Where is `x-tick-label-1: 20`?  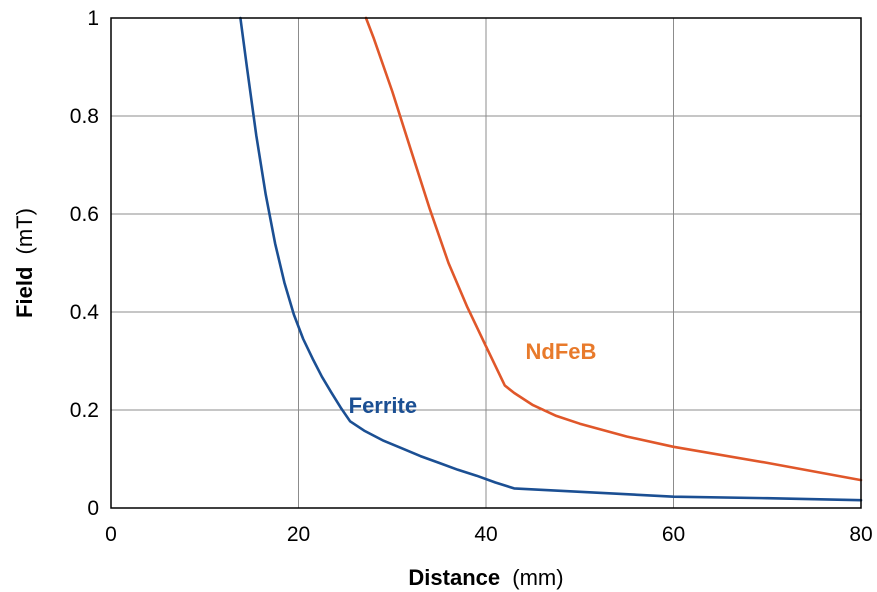 x-tick-label-1: 20 is located at coordinates (298, 534).